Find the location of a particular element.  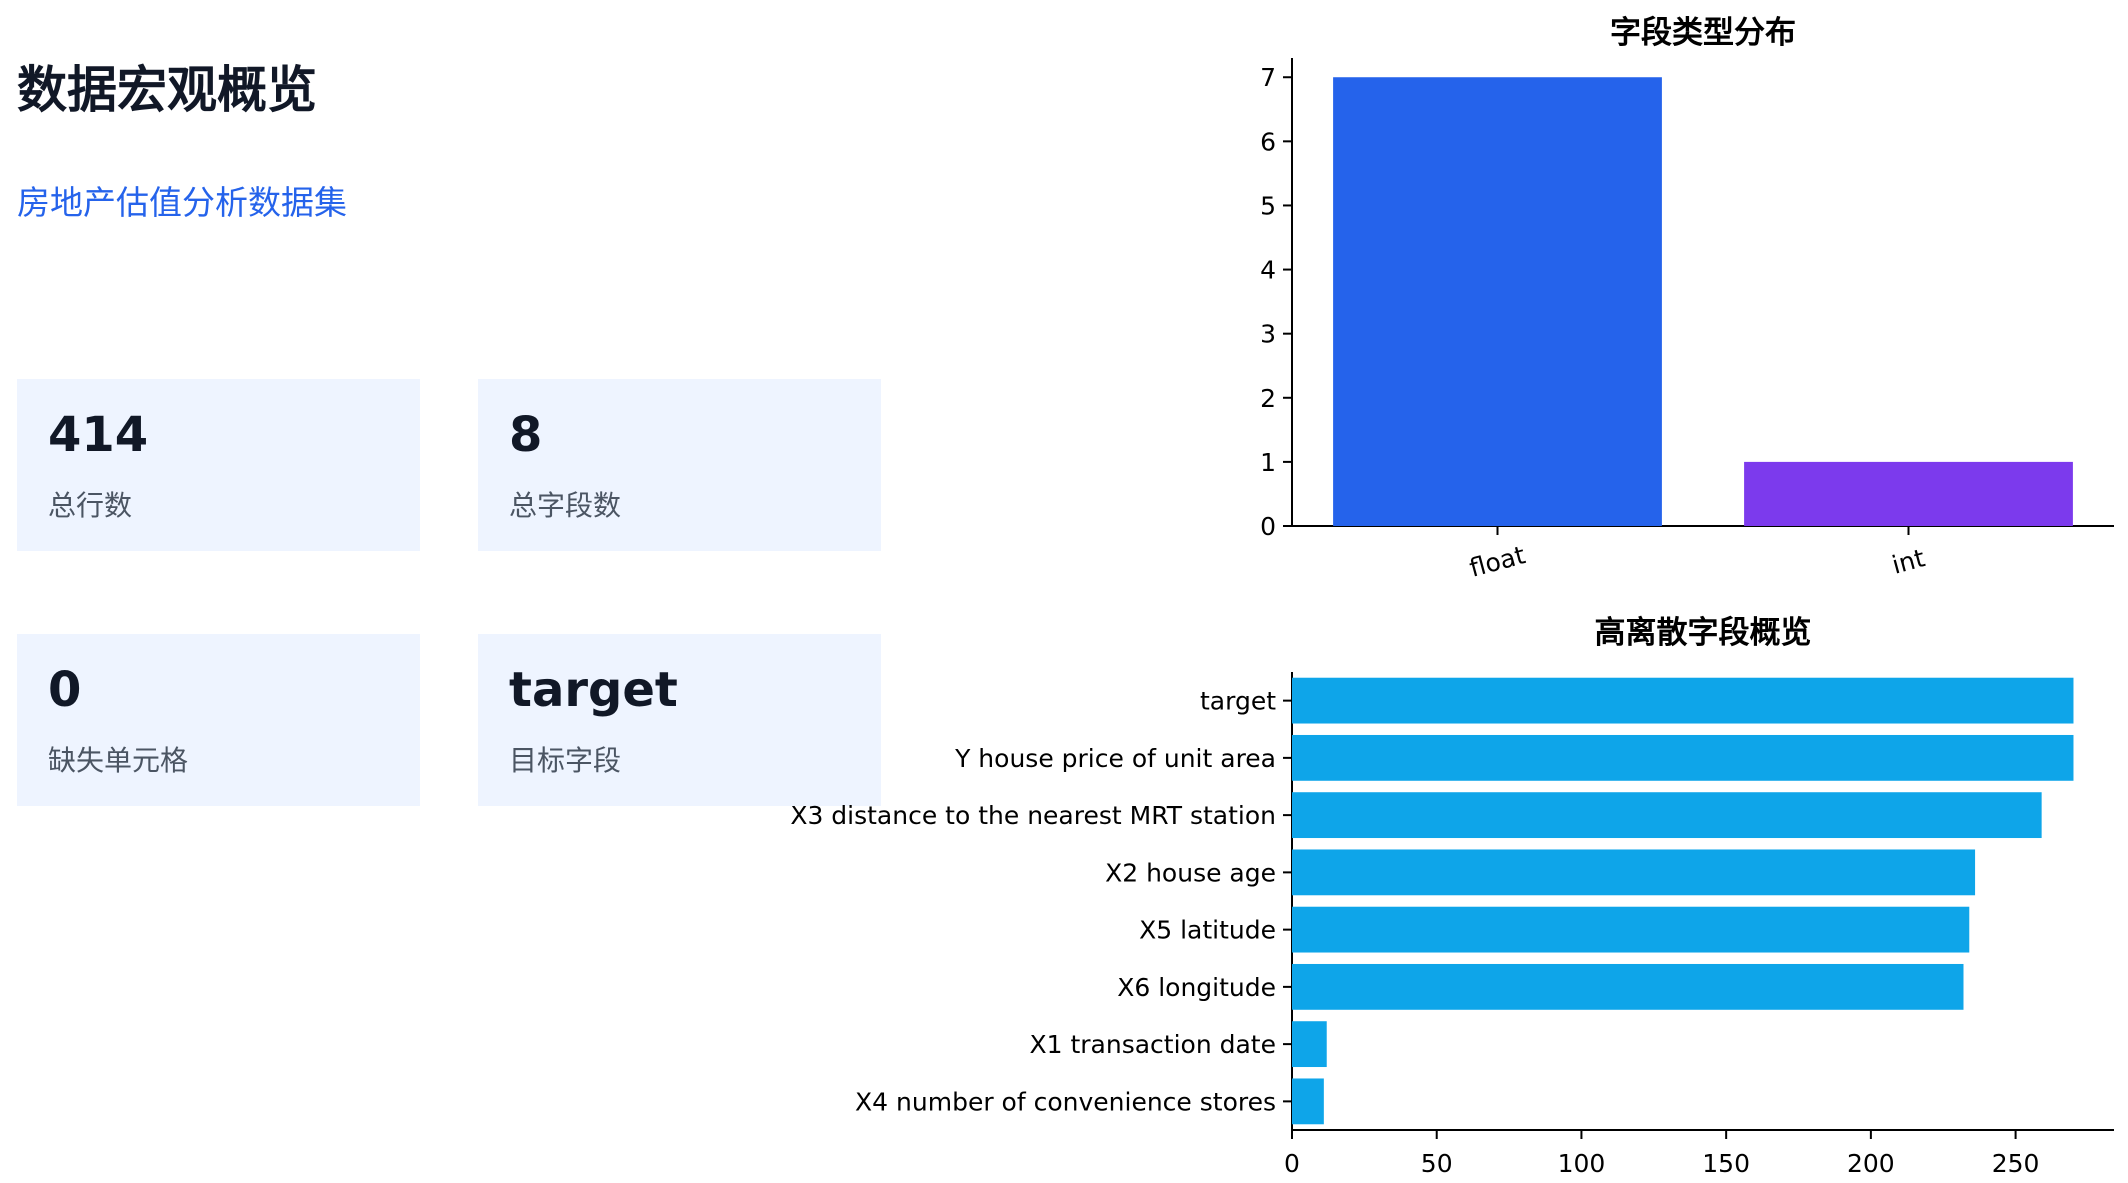

chart-title: 字段类型分布 is located at coordinates (1703, 33).